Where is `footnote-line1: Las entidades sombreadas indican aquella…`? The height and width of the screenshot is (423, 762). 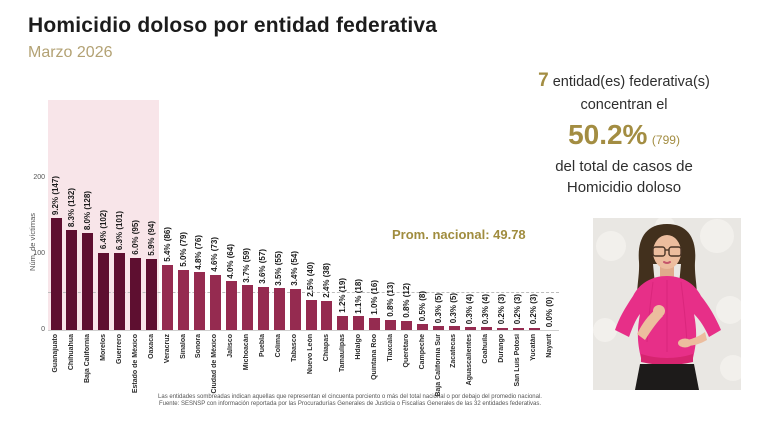 footnote-line1: Las entidades sombreadas indican aquella… is located at coordinates (350, 397).